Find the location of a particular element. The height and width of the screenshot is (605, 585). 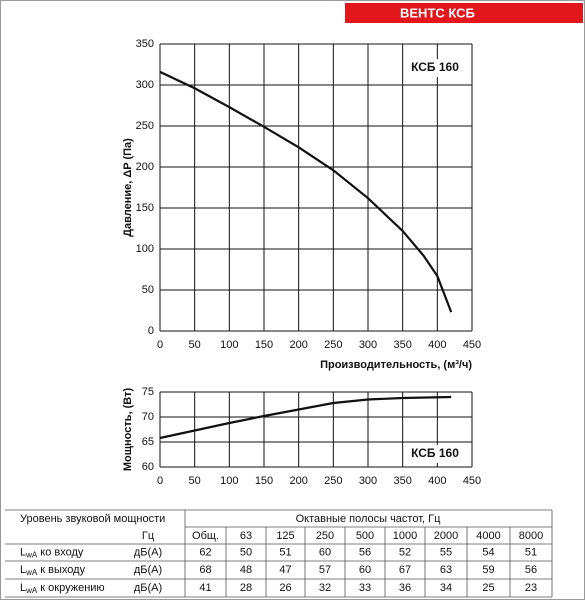

brand: ВЕНТС КСБ is located at coordinates (437, 12).